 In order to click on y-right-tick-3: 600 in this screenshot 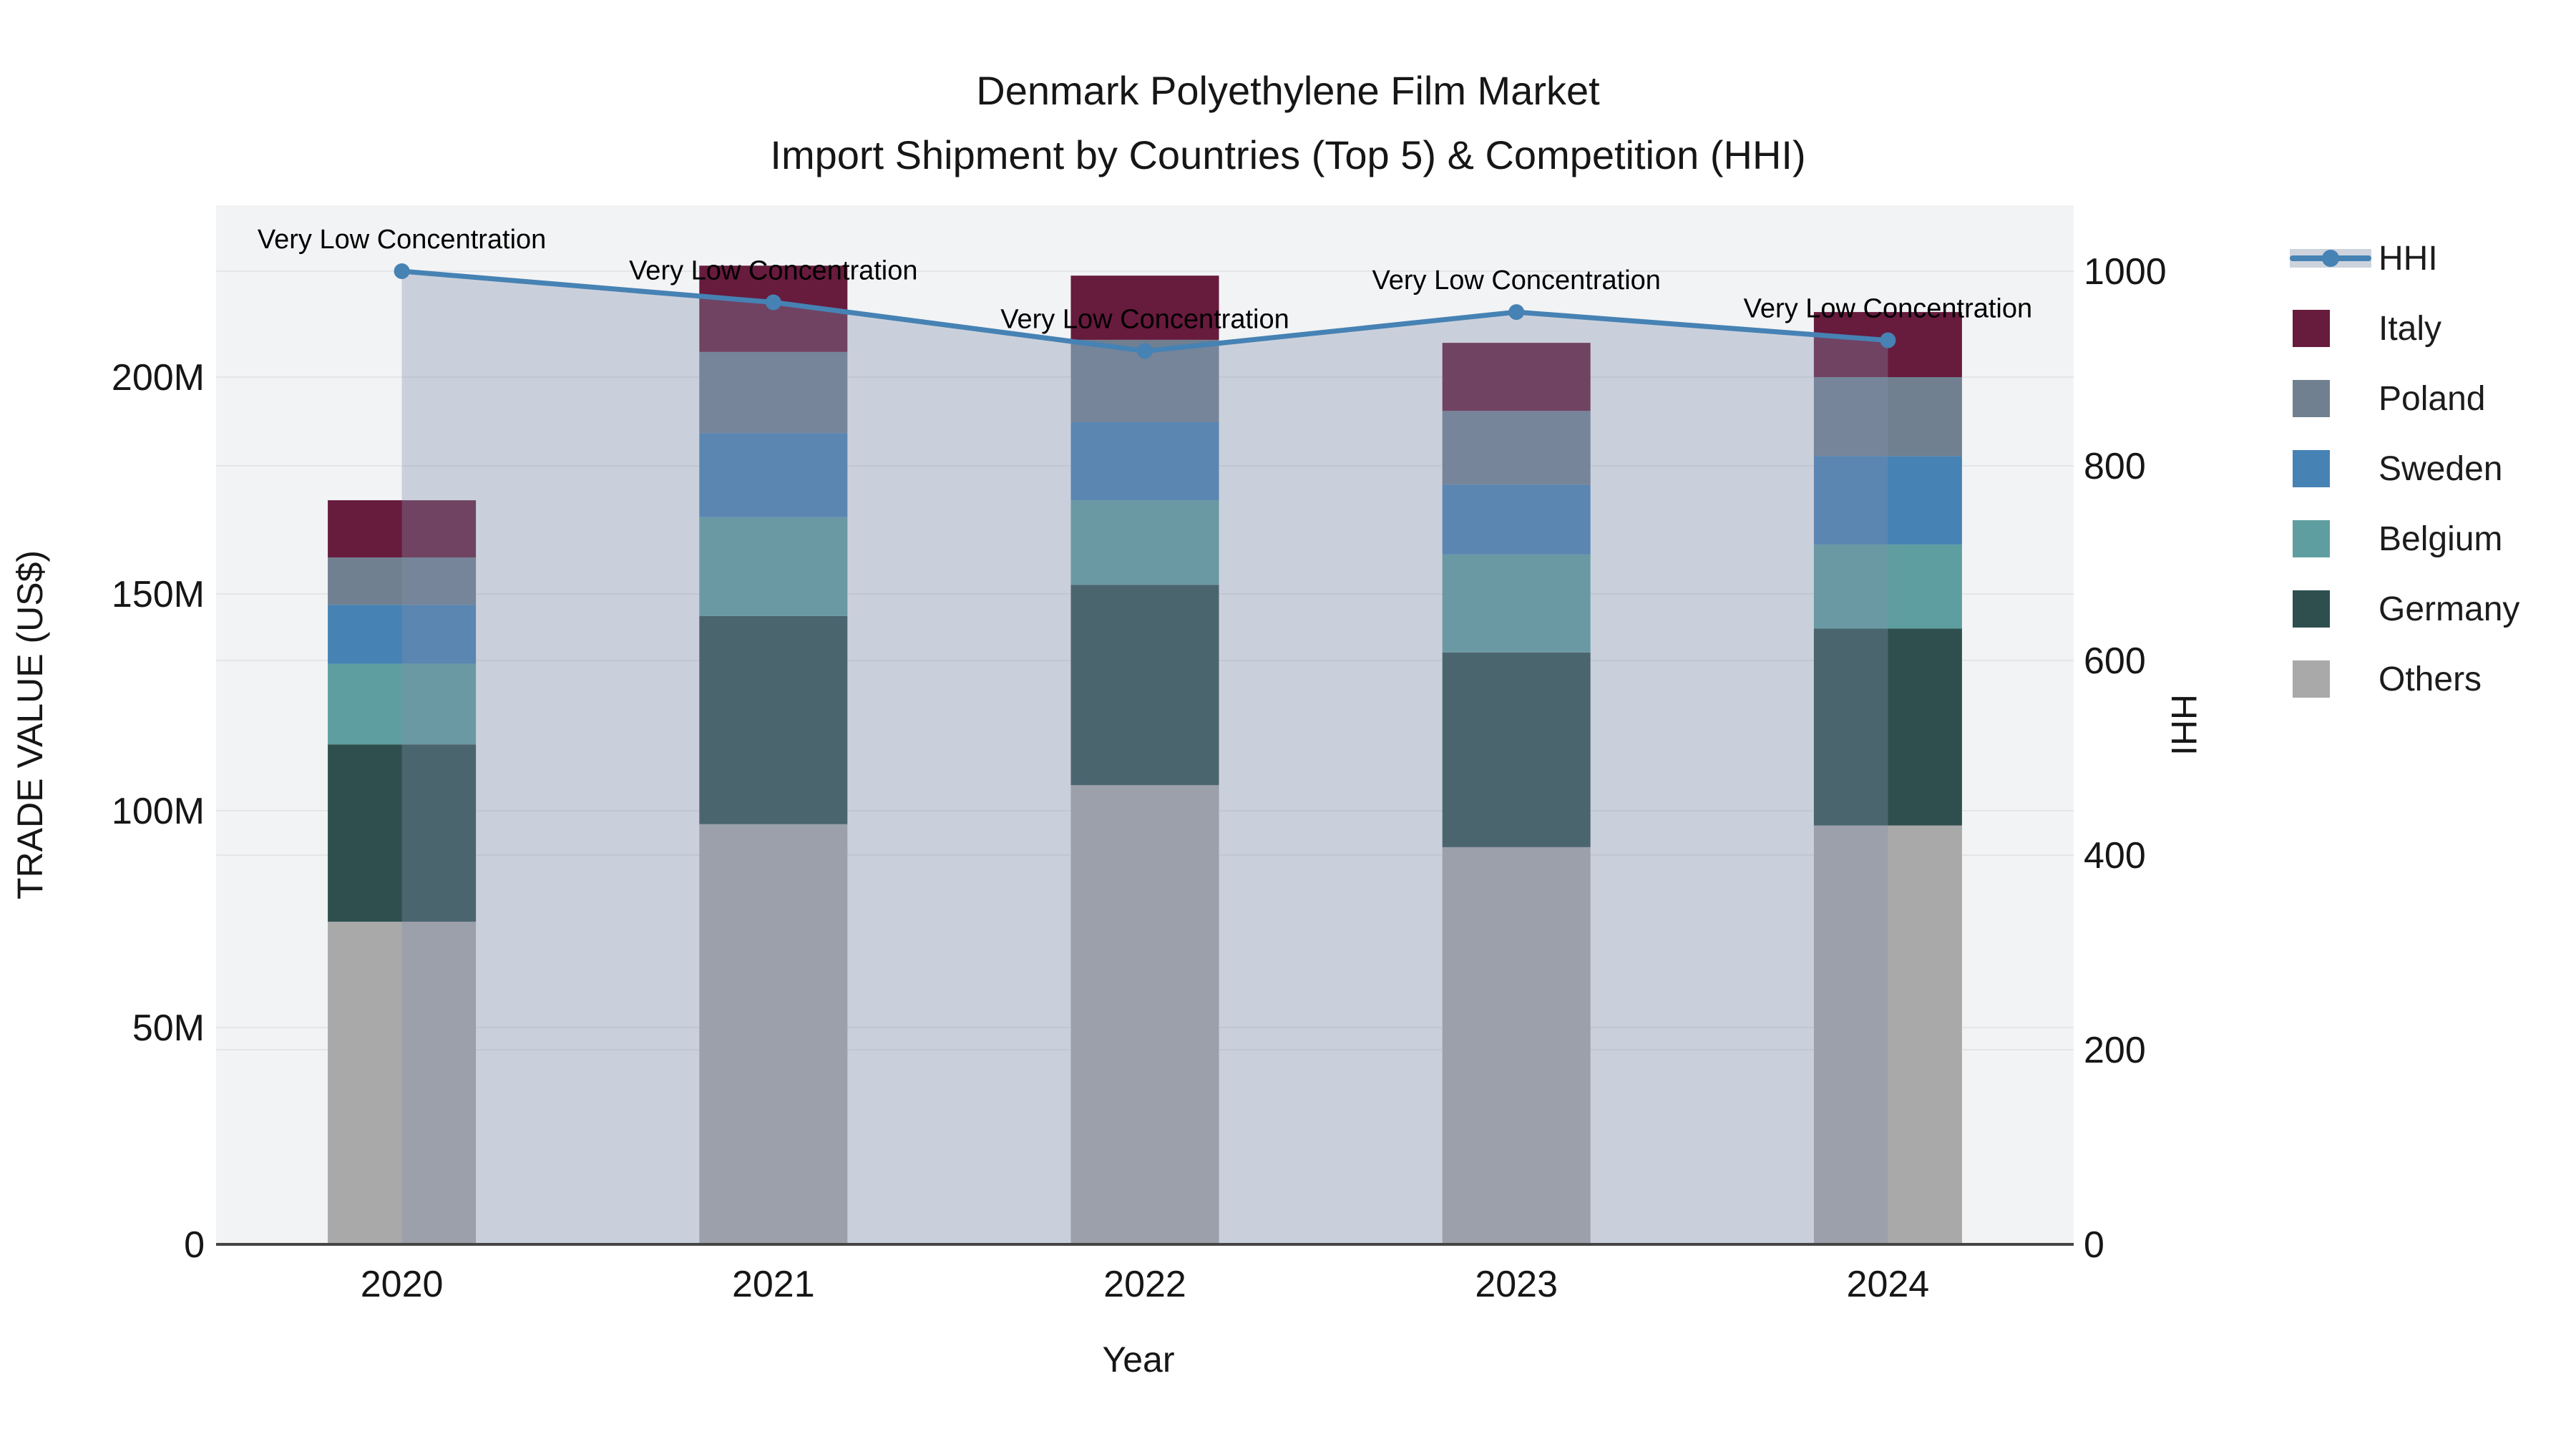, I will do `click(2115, 661)`.